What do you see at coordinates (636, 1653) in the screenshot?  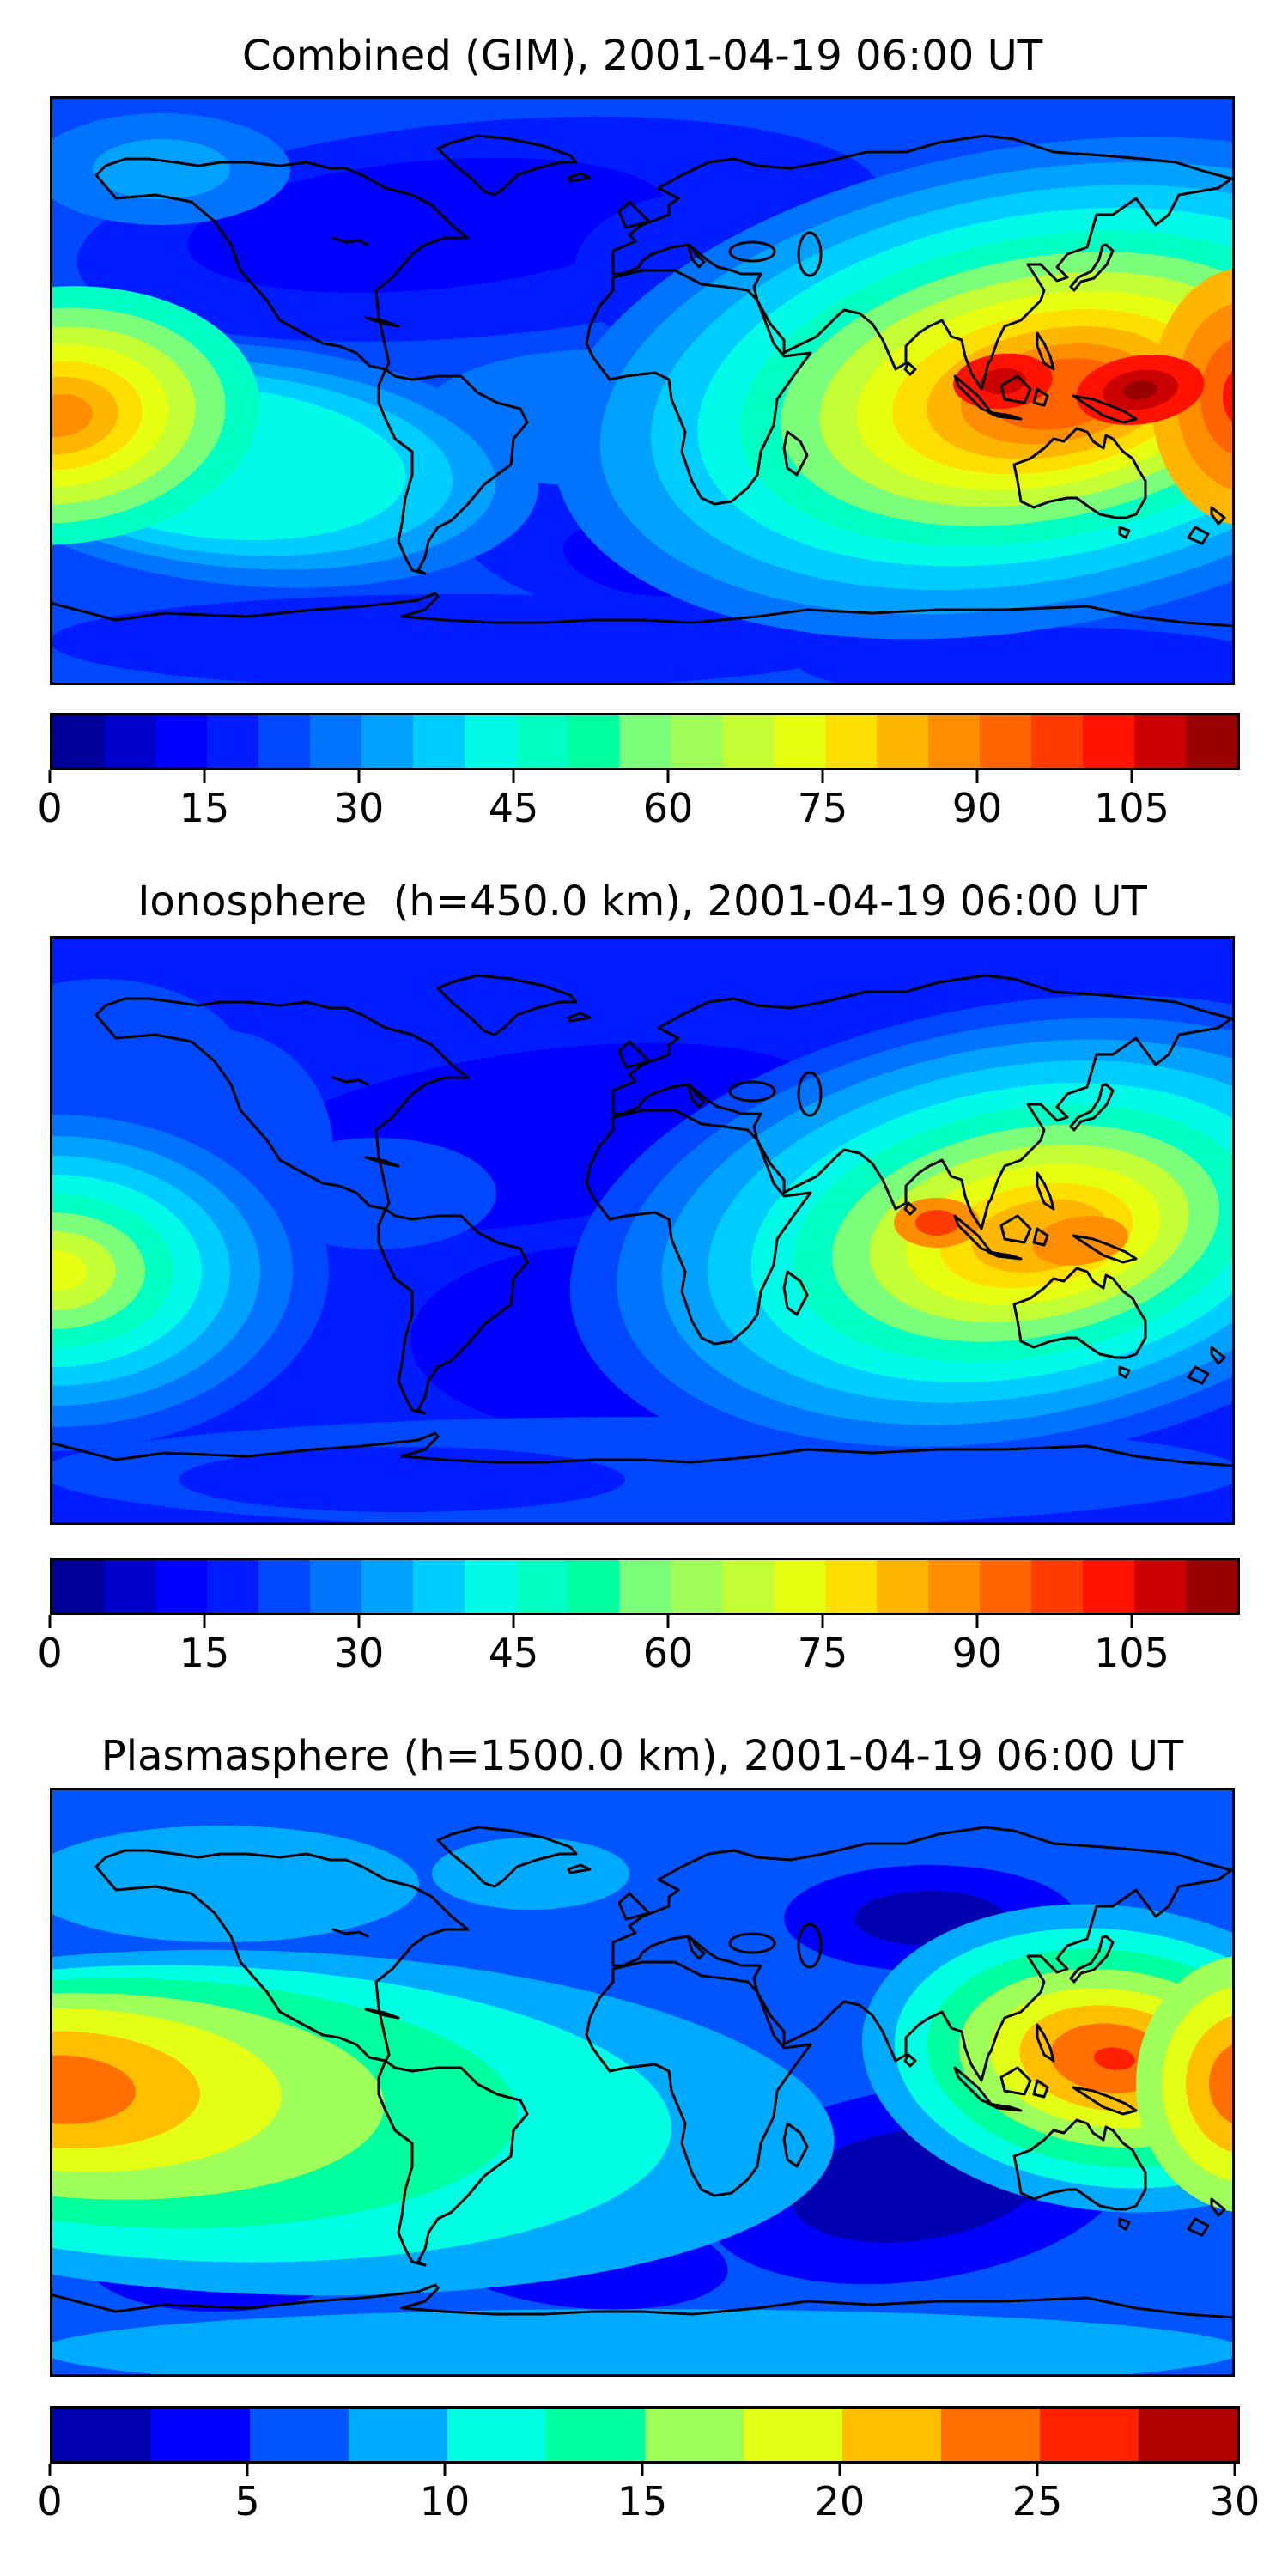 I see `colorbar-labels-ionosphere: 0 15 30 45 60 75 90 105` at bounding box center [636, 1653].